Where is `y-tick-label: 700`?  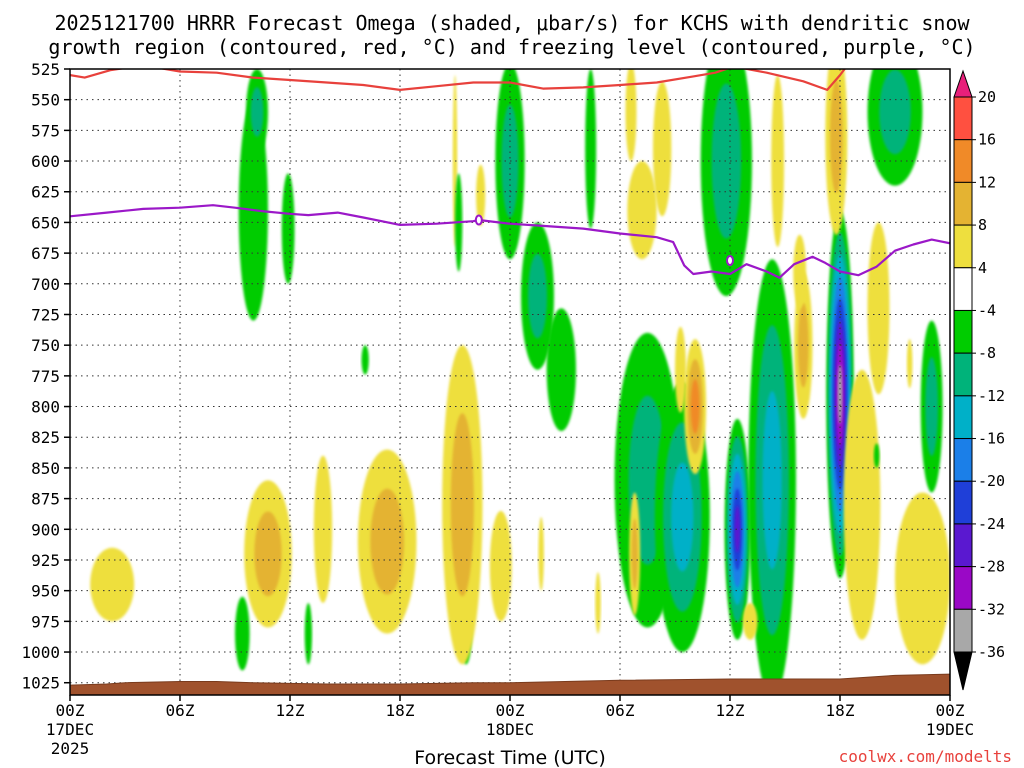
y-tick-label: 700 is located at coordinates (45, 284).